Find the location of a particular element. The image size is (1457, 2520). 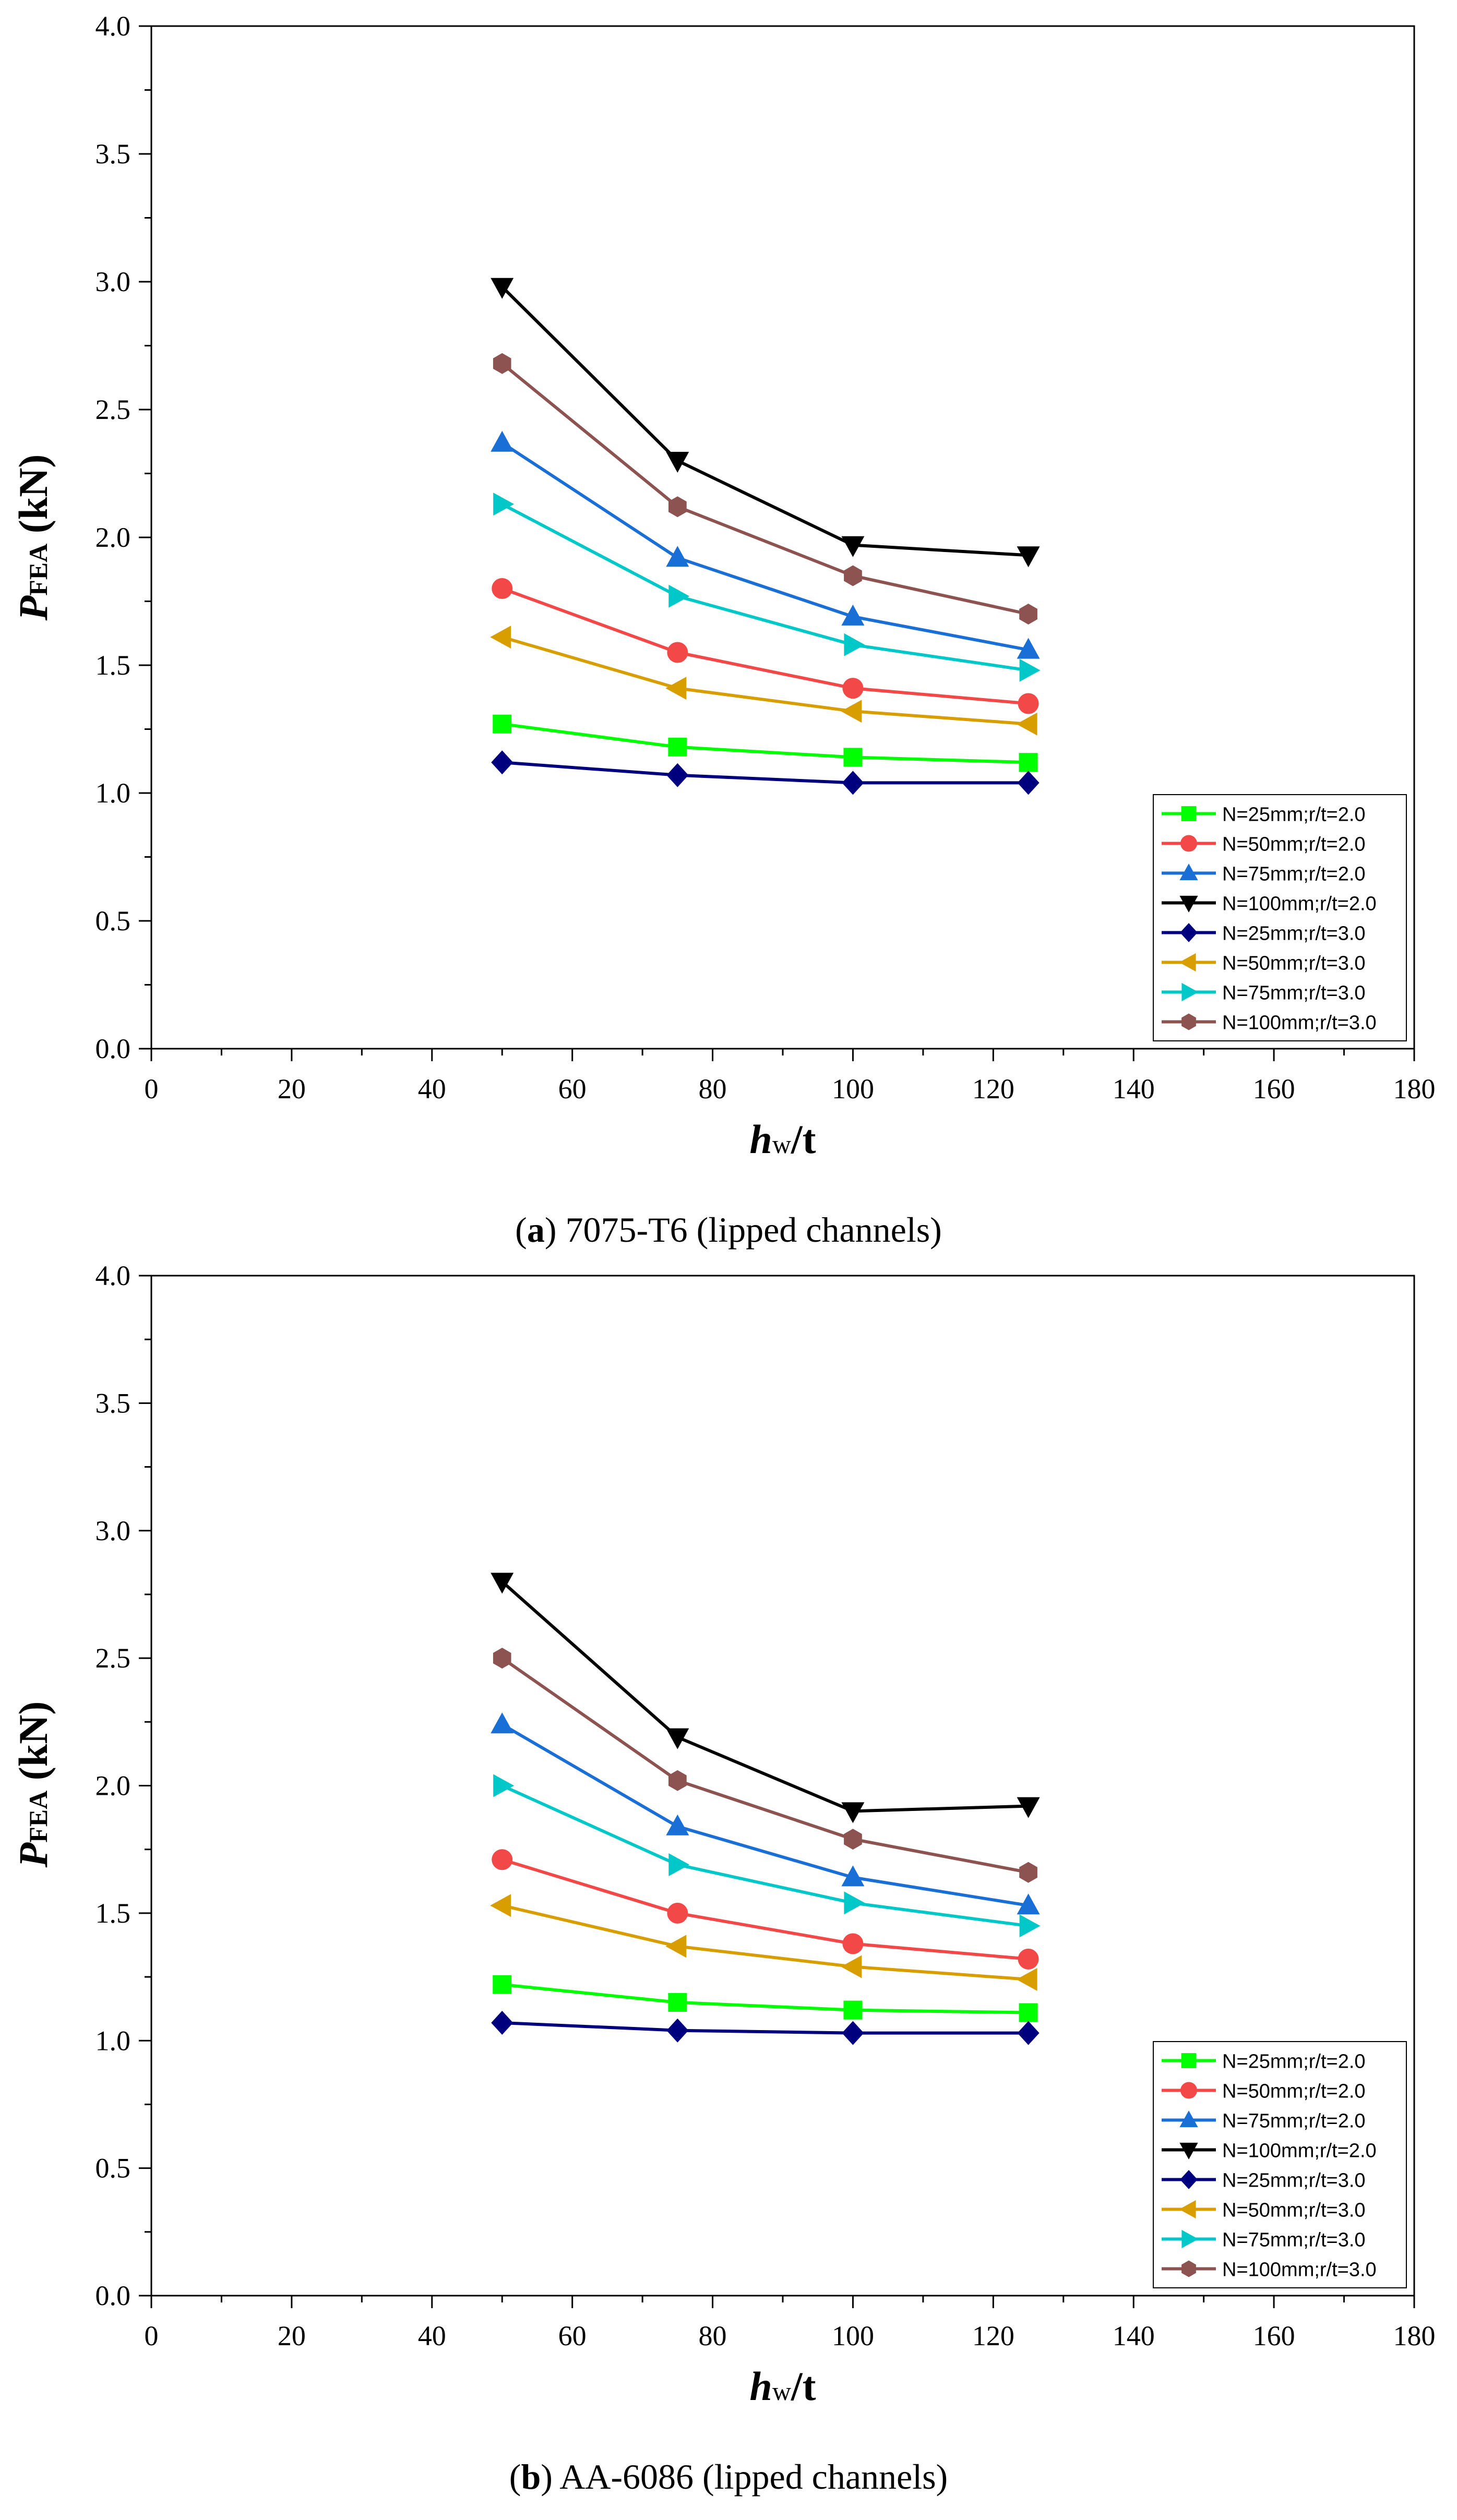

chart-a-legend-entry-n-75mm-r-t-2-0: N=75mm;r/t=2.0 is located at coordinates (1264, 874).